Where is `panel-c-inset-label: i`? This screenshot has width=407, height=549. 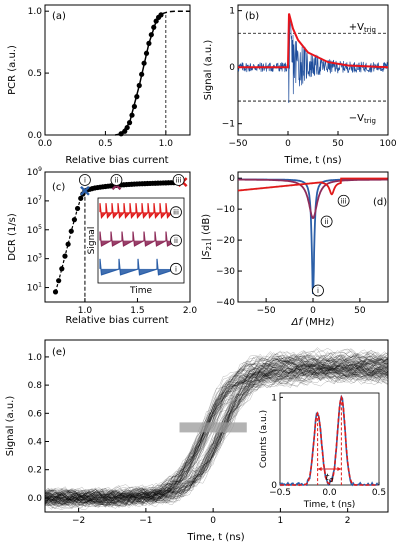
panel-c-inset-label: i is located at coordinates (176, 269).